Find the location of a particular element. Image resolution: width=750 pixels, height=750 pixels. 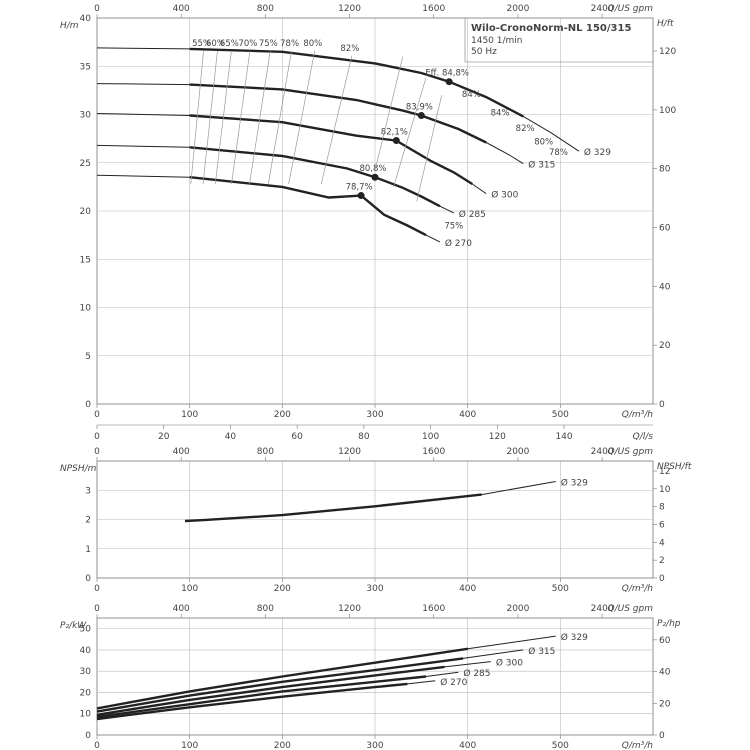

efficiency-label: 84% is located at coordinates (500, 113).